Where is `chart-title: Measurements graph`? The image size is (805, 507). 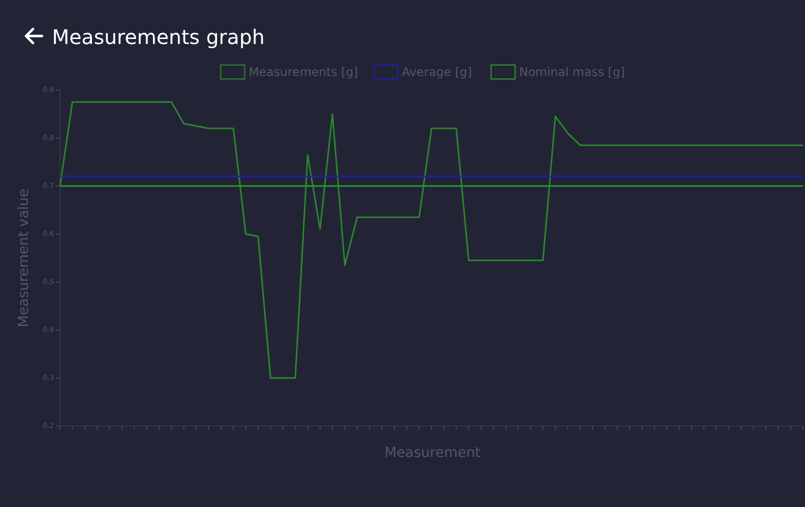 chart-title: Measurements graph is located at coordinates (158, 37).